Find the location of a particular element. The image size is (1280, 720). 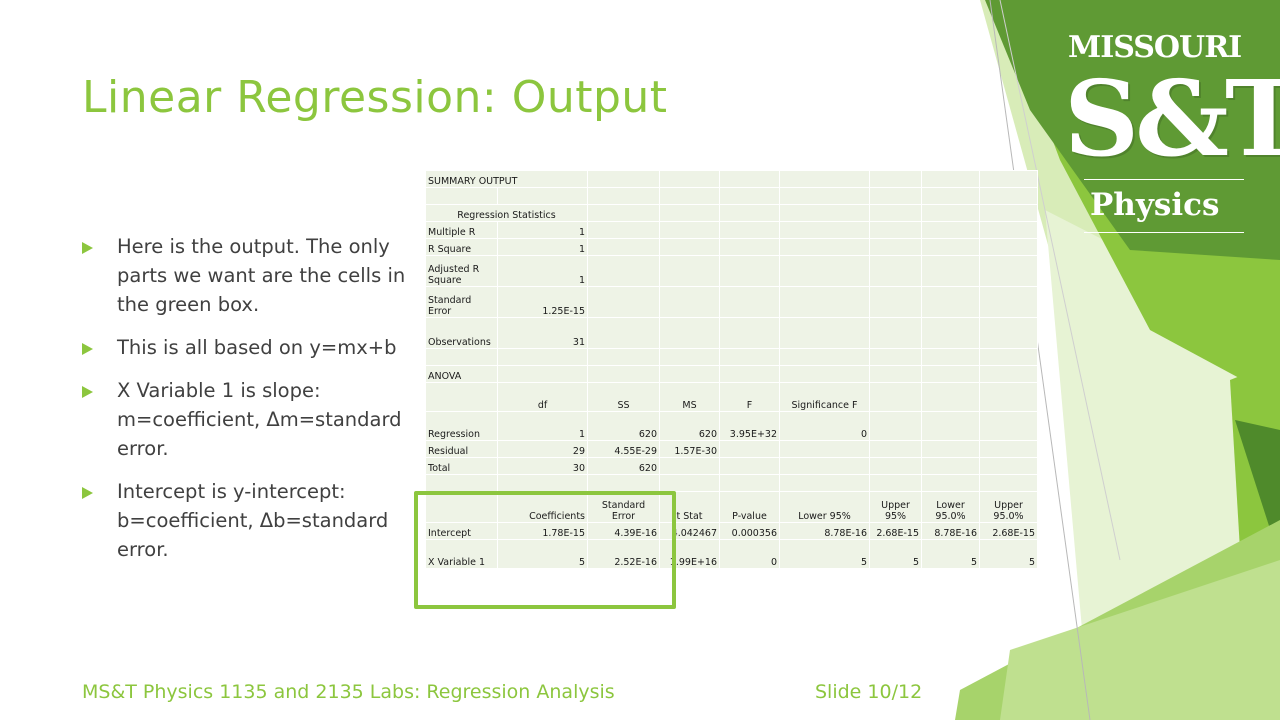

anova-row: Residual 29 4.55E-29 1.57E-30 is located at coordinates (731, 449).